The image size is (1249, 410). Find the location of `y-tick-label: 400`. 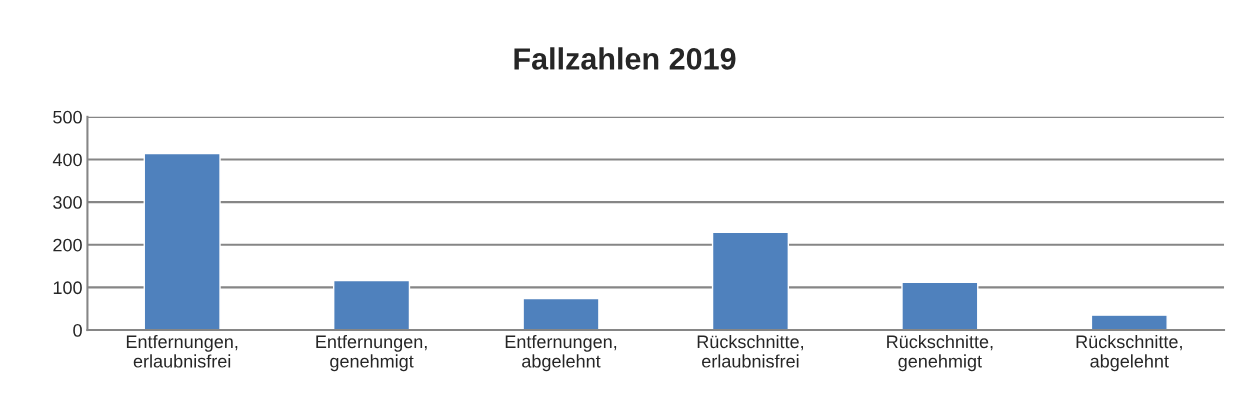

y-tick-label: 400 is located at coordinates (67, 160).